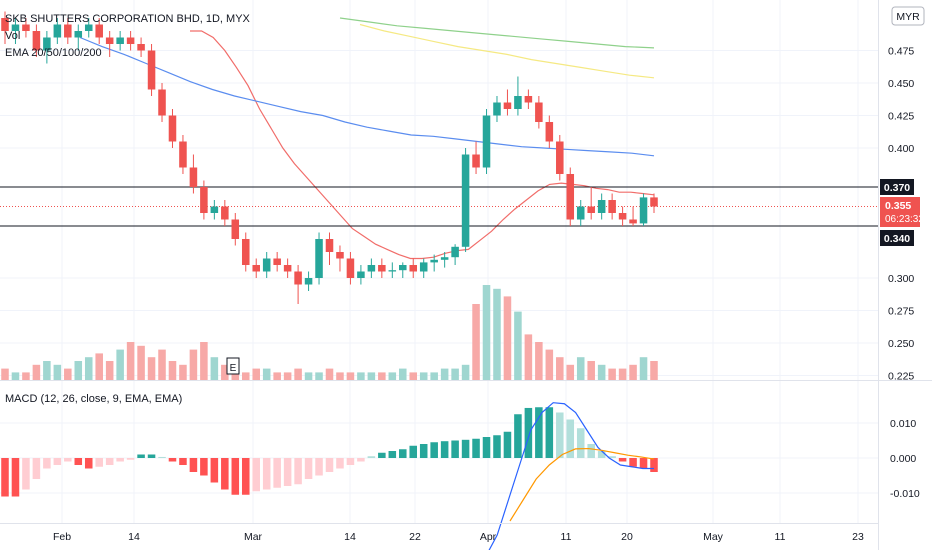 Image resolution: width=932 pixels, height=550 pixels. I want to click on time-axis-label: 22, so click(415, 537).